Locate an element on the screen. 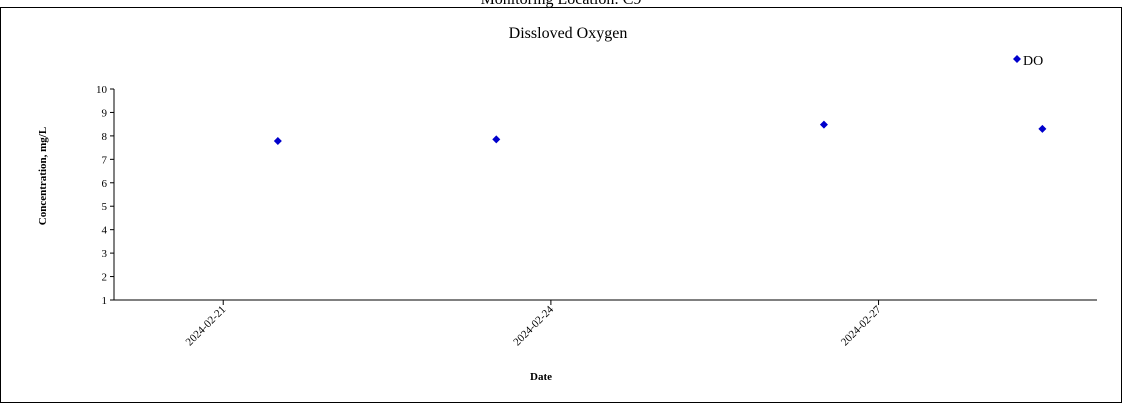  y-tick-label: 3 is located at coordinates (105, 254).